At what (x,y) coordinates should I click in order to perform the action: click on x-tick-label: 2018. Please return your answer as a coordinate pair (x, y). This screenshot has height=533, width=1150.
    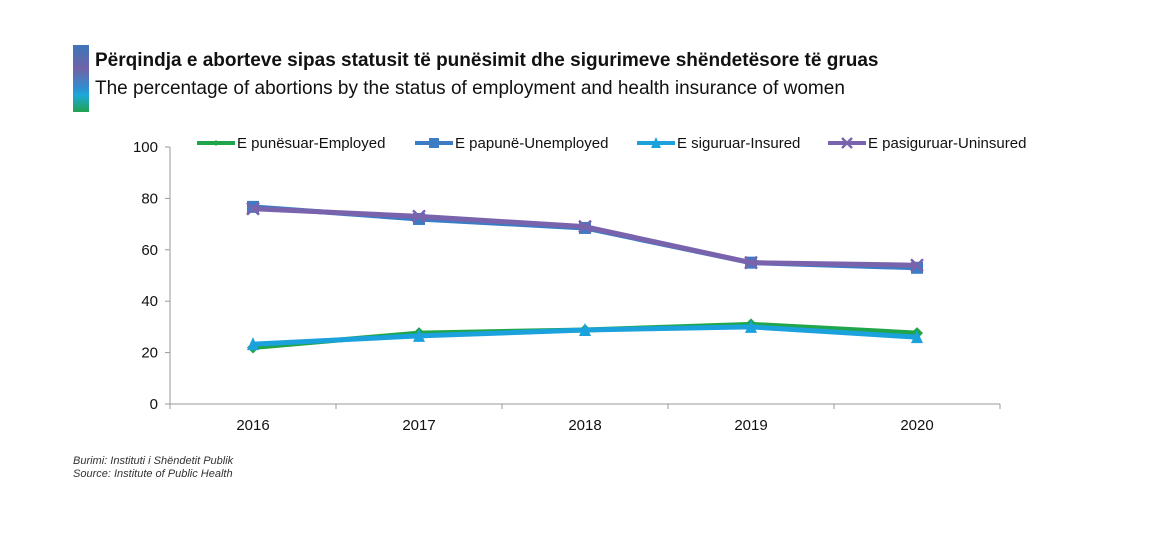
    Looking at the image, I should click on (584, 425).